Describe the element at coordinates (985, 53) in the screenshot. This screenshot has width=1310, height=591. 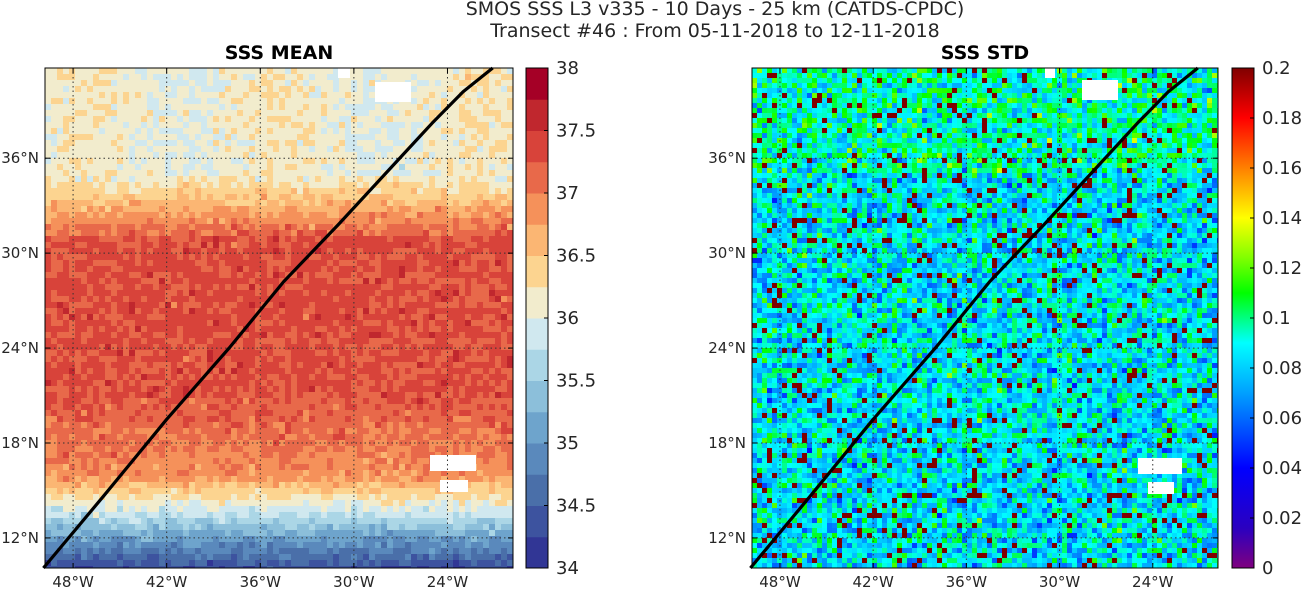
I see `panel-title: SSS STD` at that location.